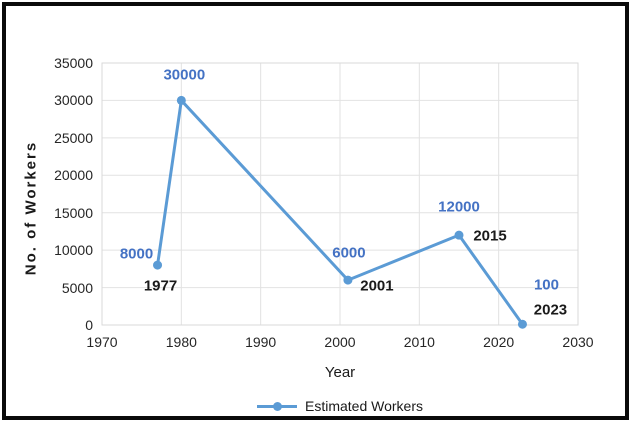 Image resolution: width=639 pixels, height=430 pixels. Describe the element at coordinates (73, 175) in the screenshot. I see `y-axis-tick-label: 20000` at that location.